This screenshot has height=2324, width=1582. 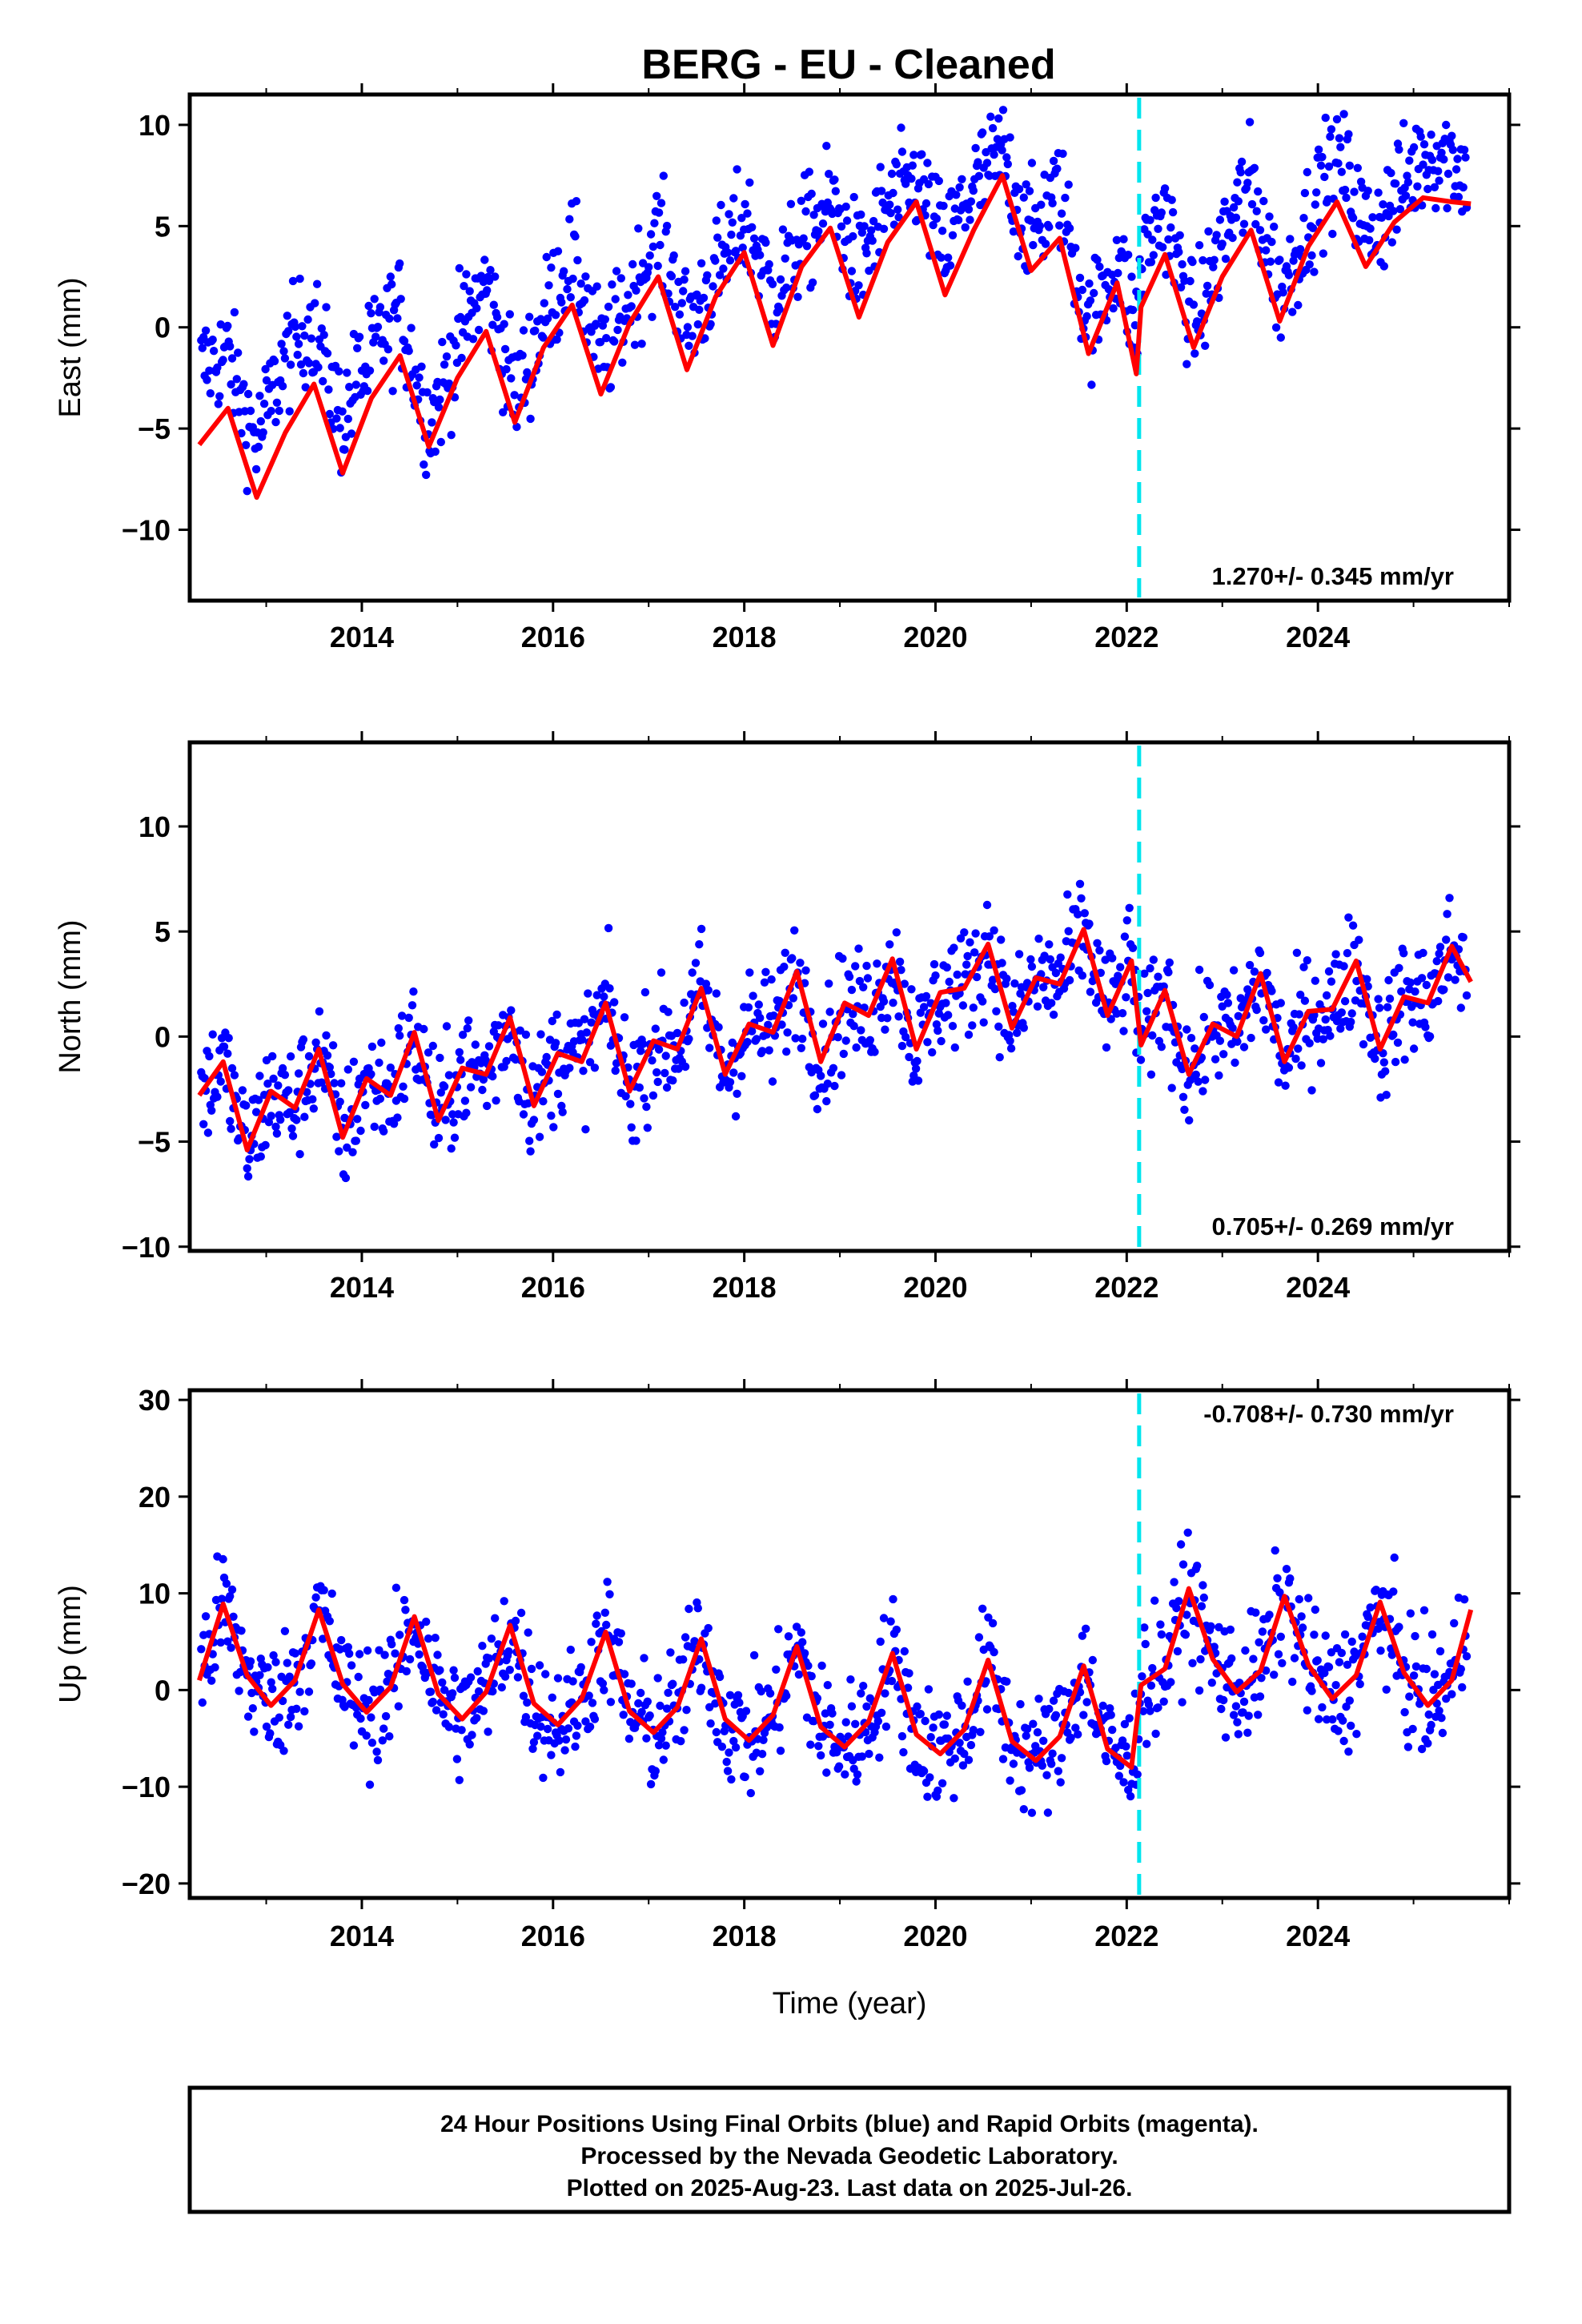 I want to click on up-model-curve, so click(x=836, y=1678).